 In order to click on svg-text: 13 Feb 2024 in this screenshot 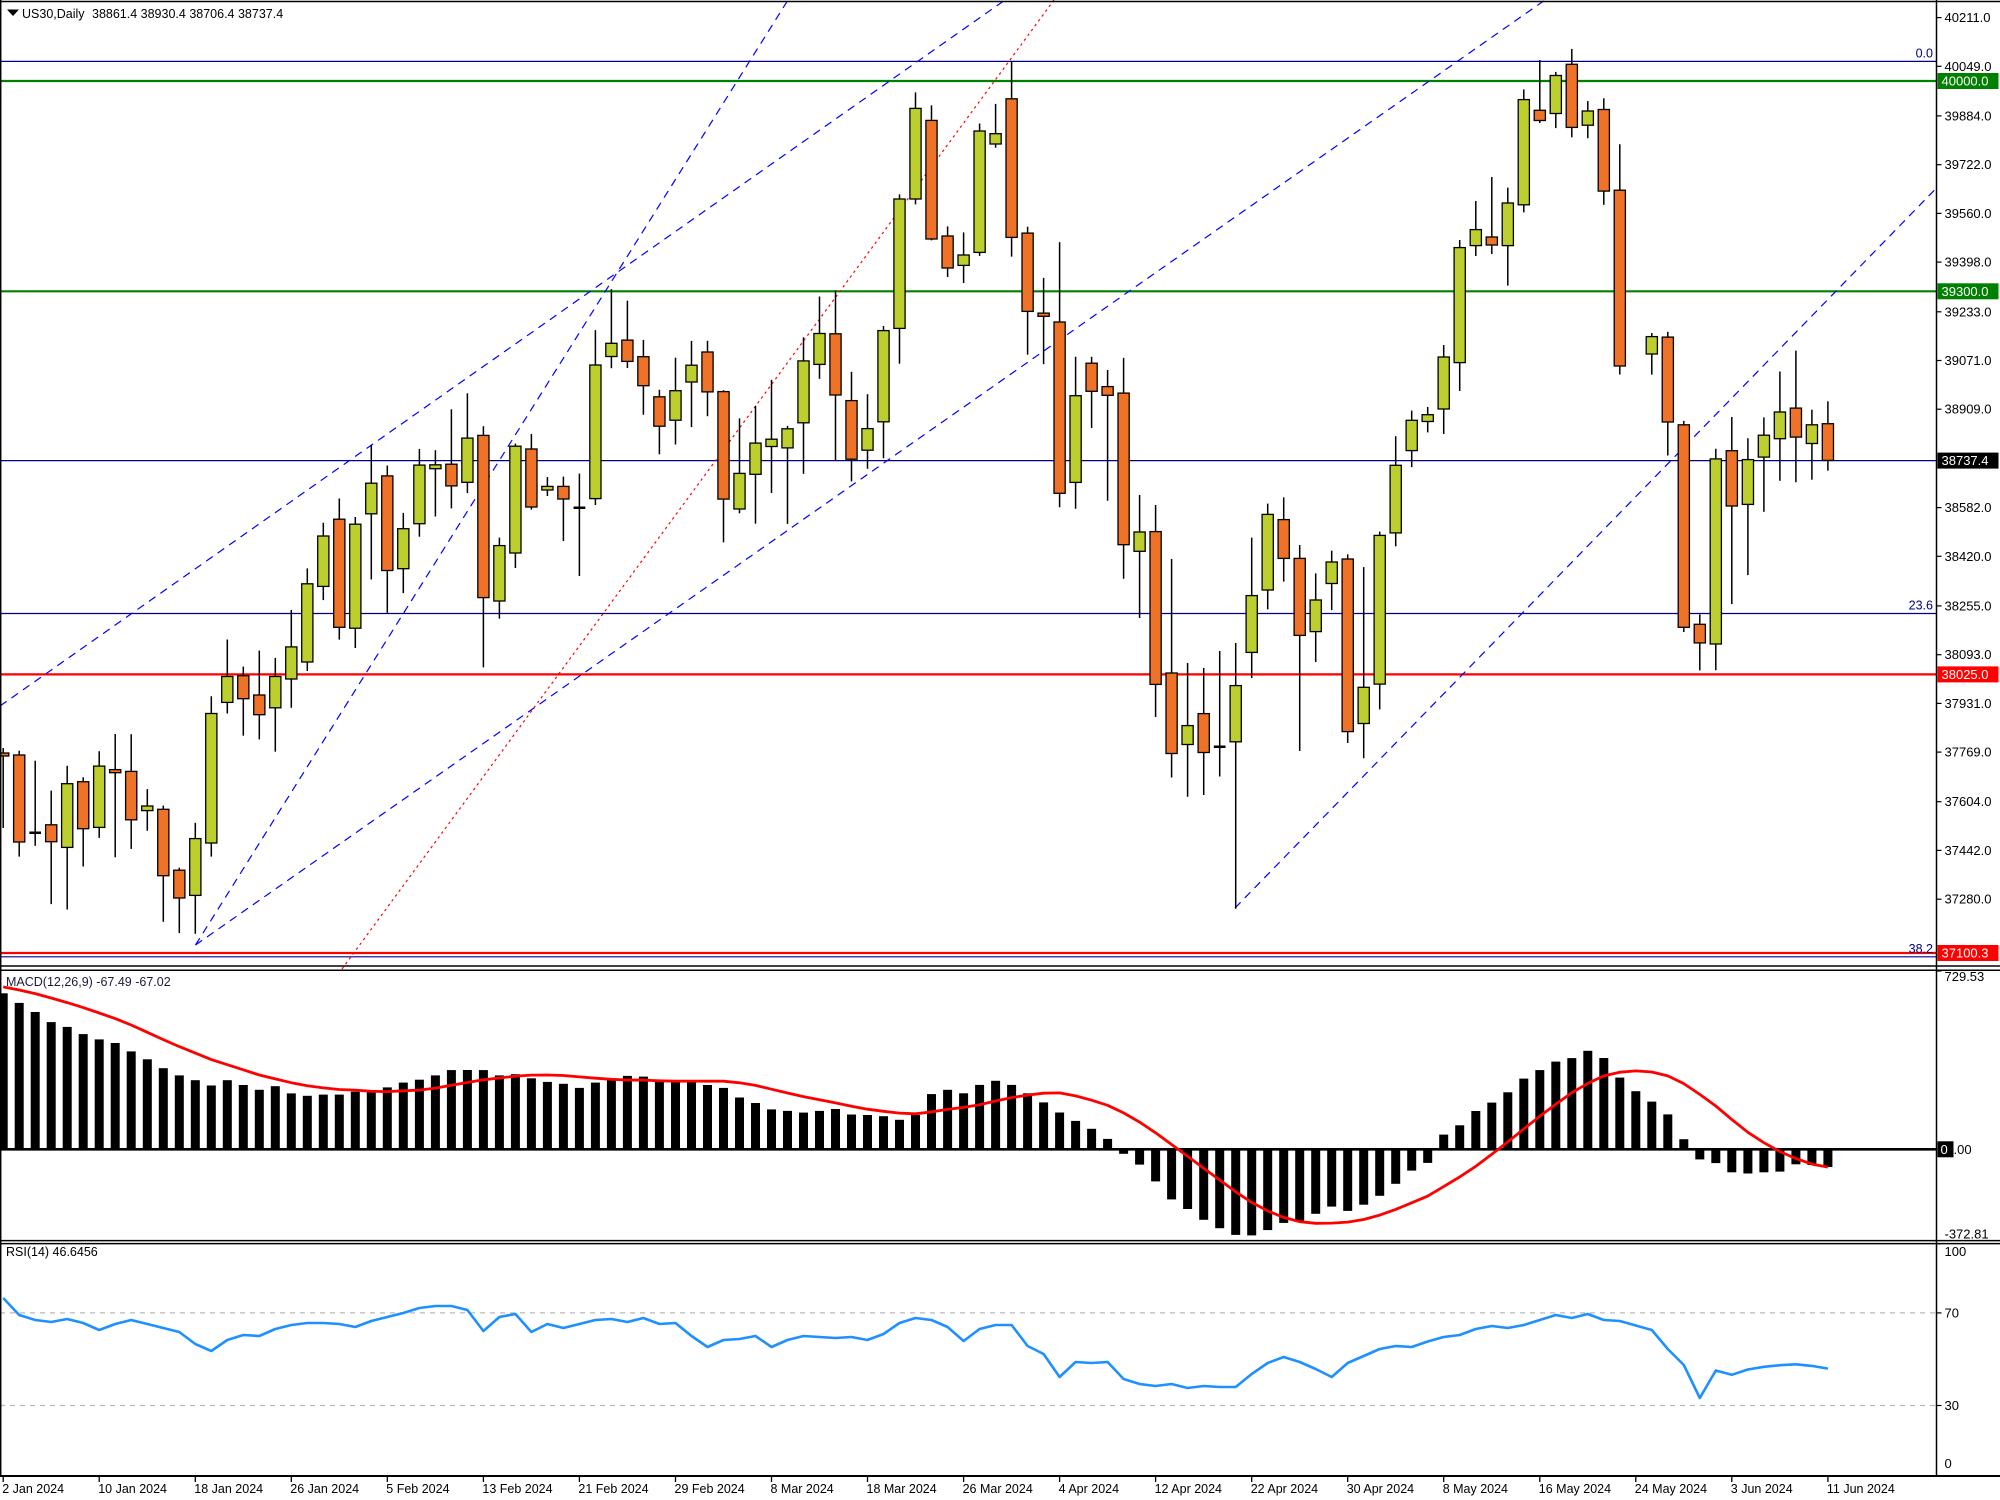, I will do `click(517, 1489)`.